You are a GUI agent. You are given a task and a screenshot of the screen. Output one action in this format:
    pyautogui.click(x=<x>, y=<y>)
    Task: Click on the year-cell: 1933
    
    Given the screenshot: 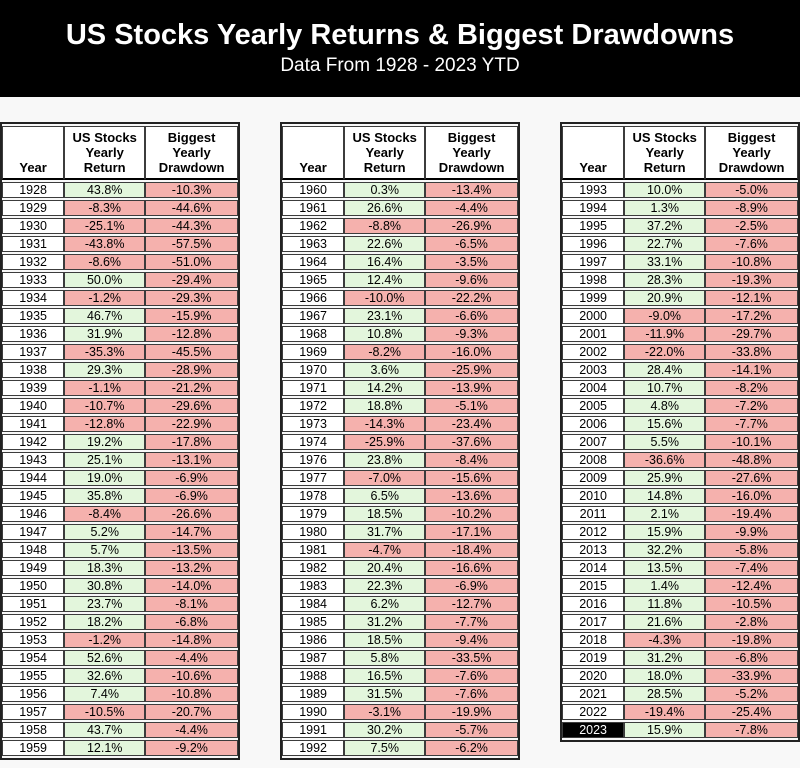 What is the action you would take?
    pyautogui.click(x=33, y=279)
    